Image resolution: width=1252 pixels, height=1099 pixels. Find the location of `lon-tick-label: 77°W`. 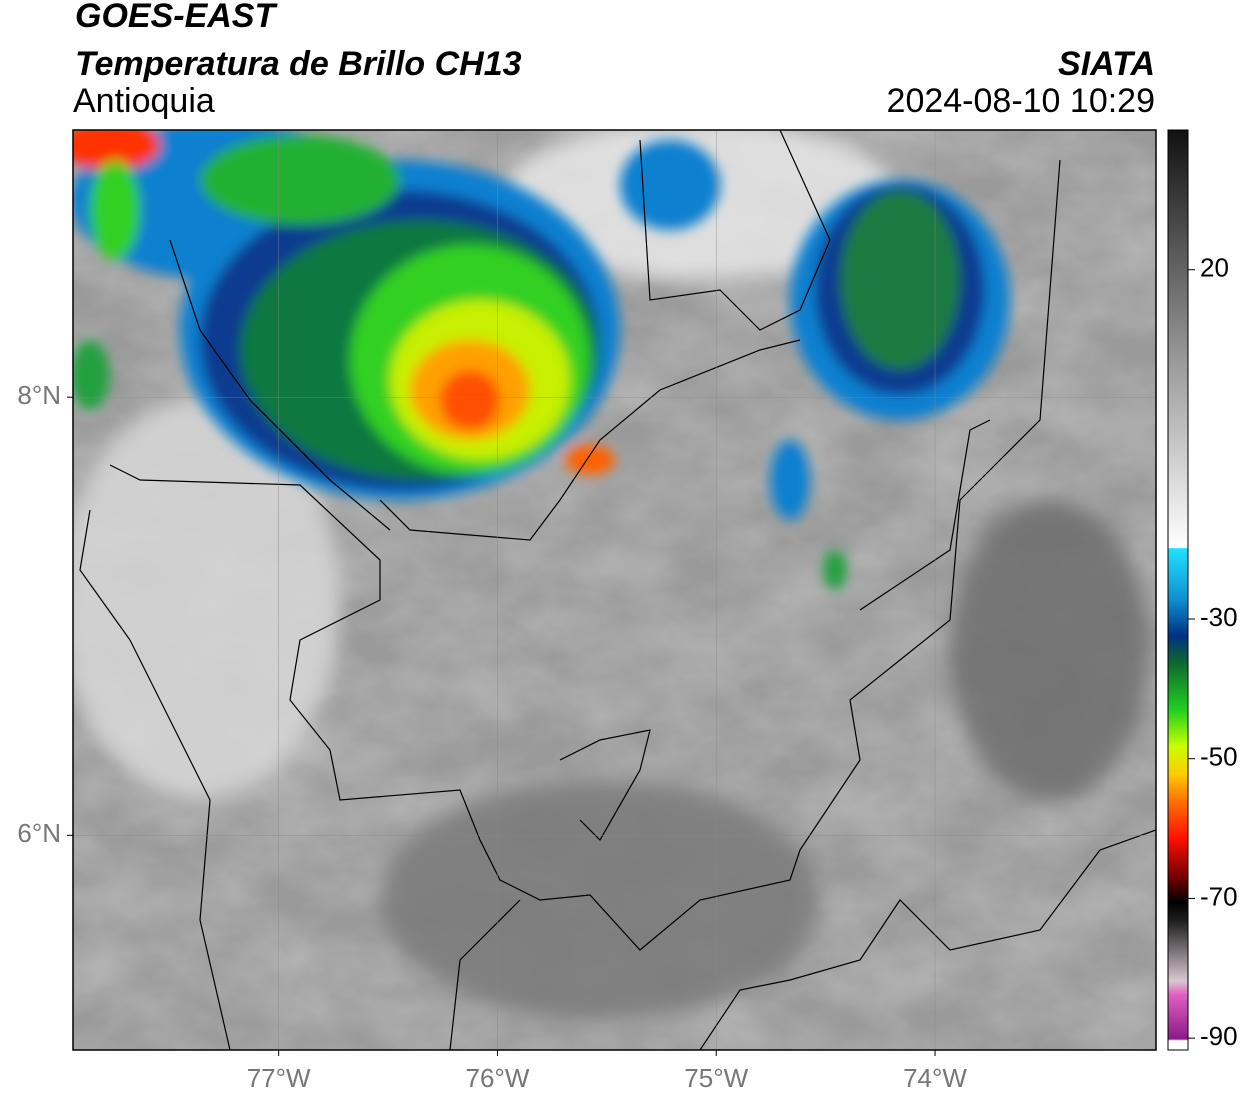

lon-tick-label: 77°W is located at coordinates (279, 1078).